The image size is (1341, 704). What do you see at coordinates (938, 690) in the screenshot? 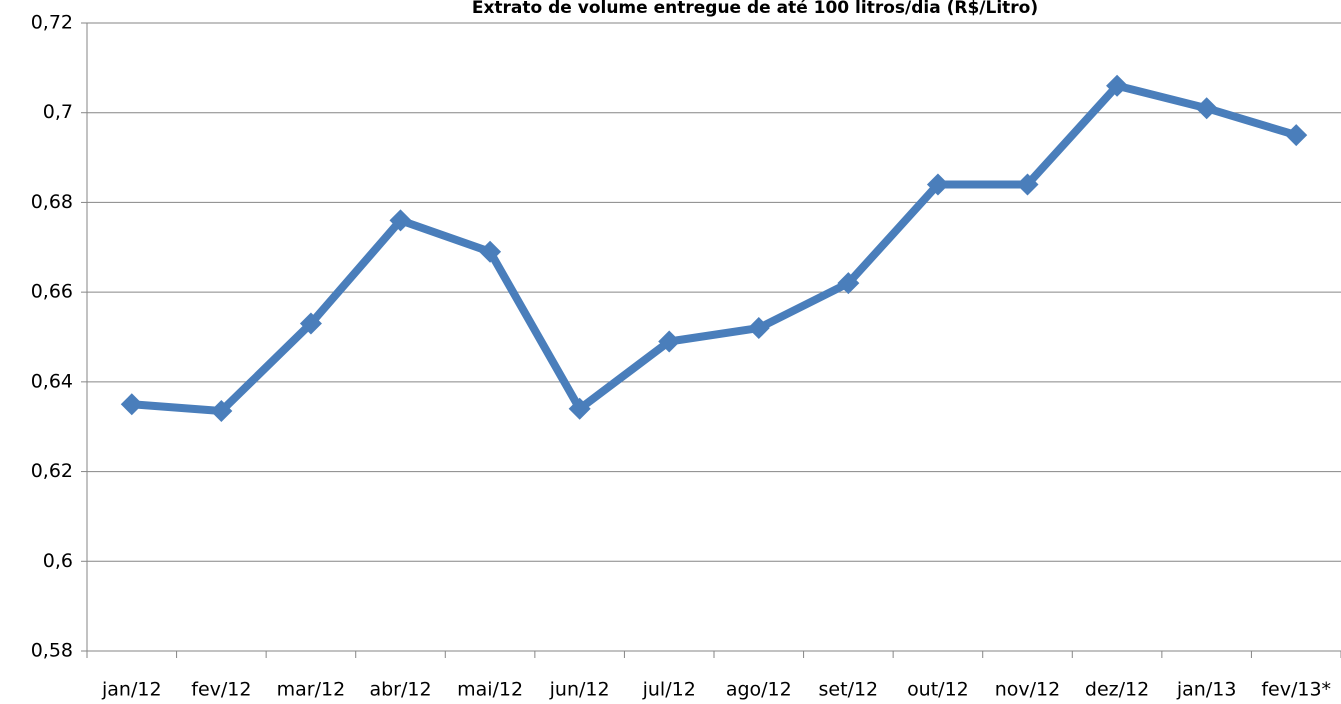
I see `x-tick-label: out/12` at bounding box center [938, 690].